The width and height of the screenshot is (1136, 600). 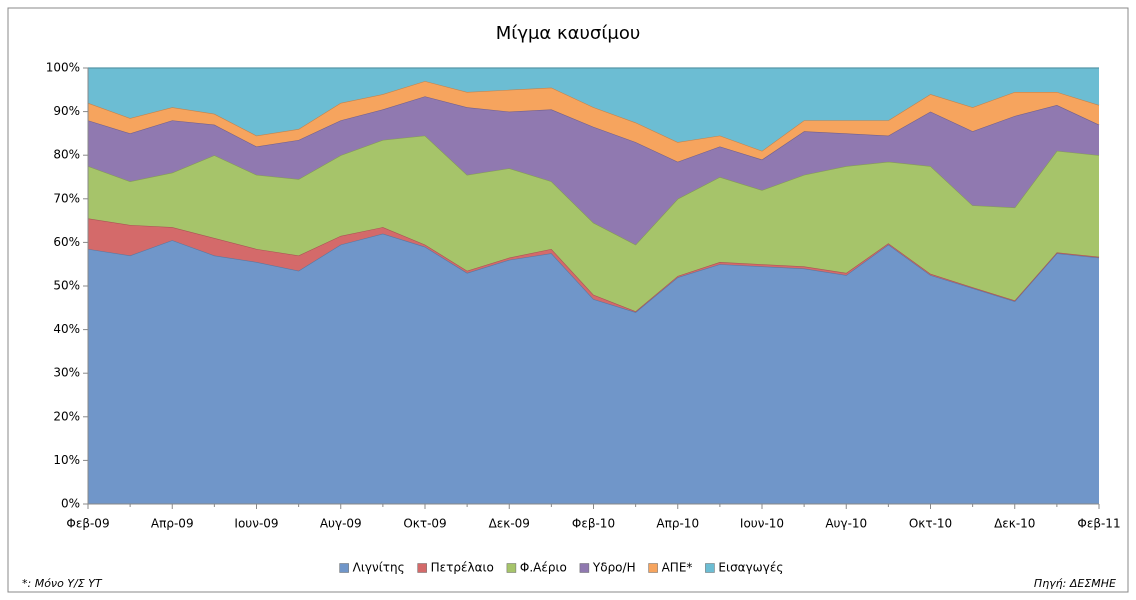 What do you see at coordinates (750, 568) in the screenshot?
I see `legend-label: Εισαγωγές` at bounding box center [750, 568].